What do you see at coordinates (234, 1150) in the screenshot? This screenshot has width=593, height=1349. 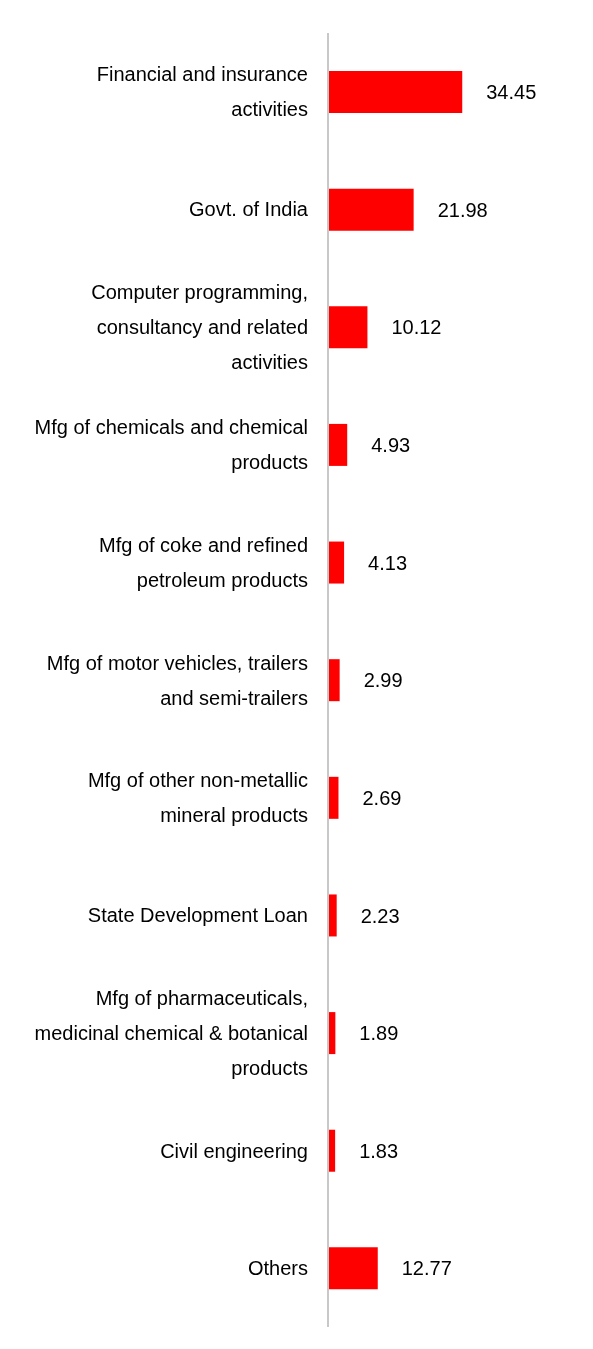 I see `y-tick-label: Civil engineering` at bounding box center [234, 1150].